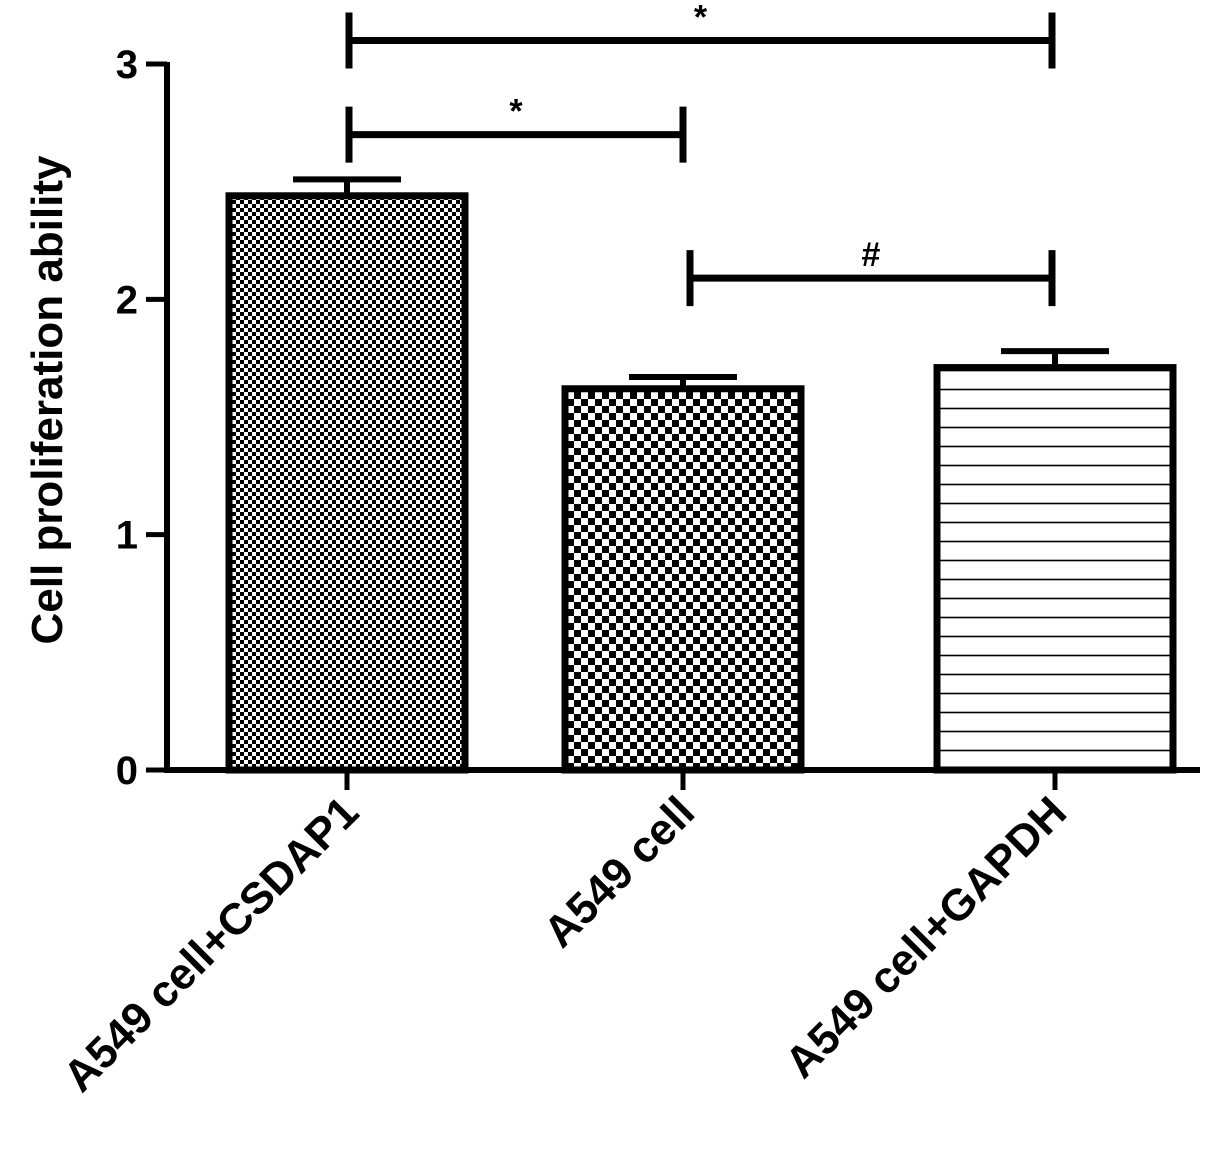 The image size is (1205, 1175). What do you see at coordinates (871, 255) in the screenshot?
I see `significance-label: #` at bounding box center [871, 255].